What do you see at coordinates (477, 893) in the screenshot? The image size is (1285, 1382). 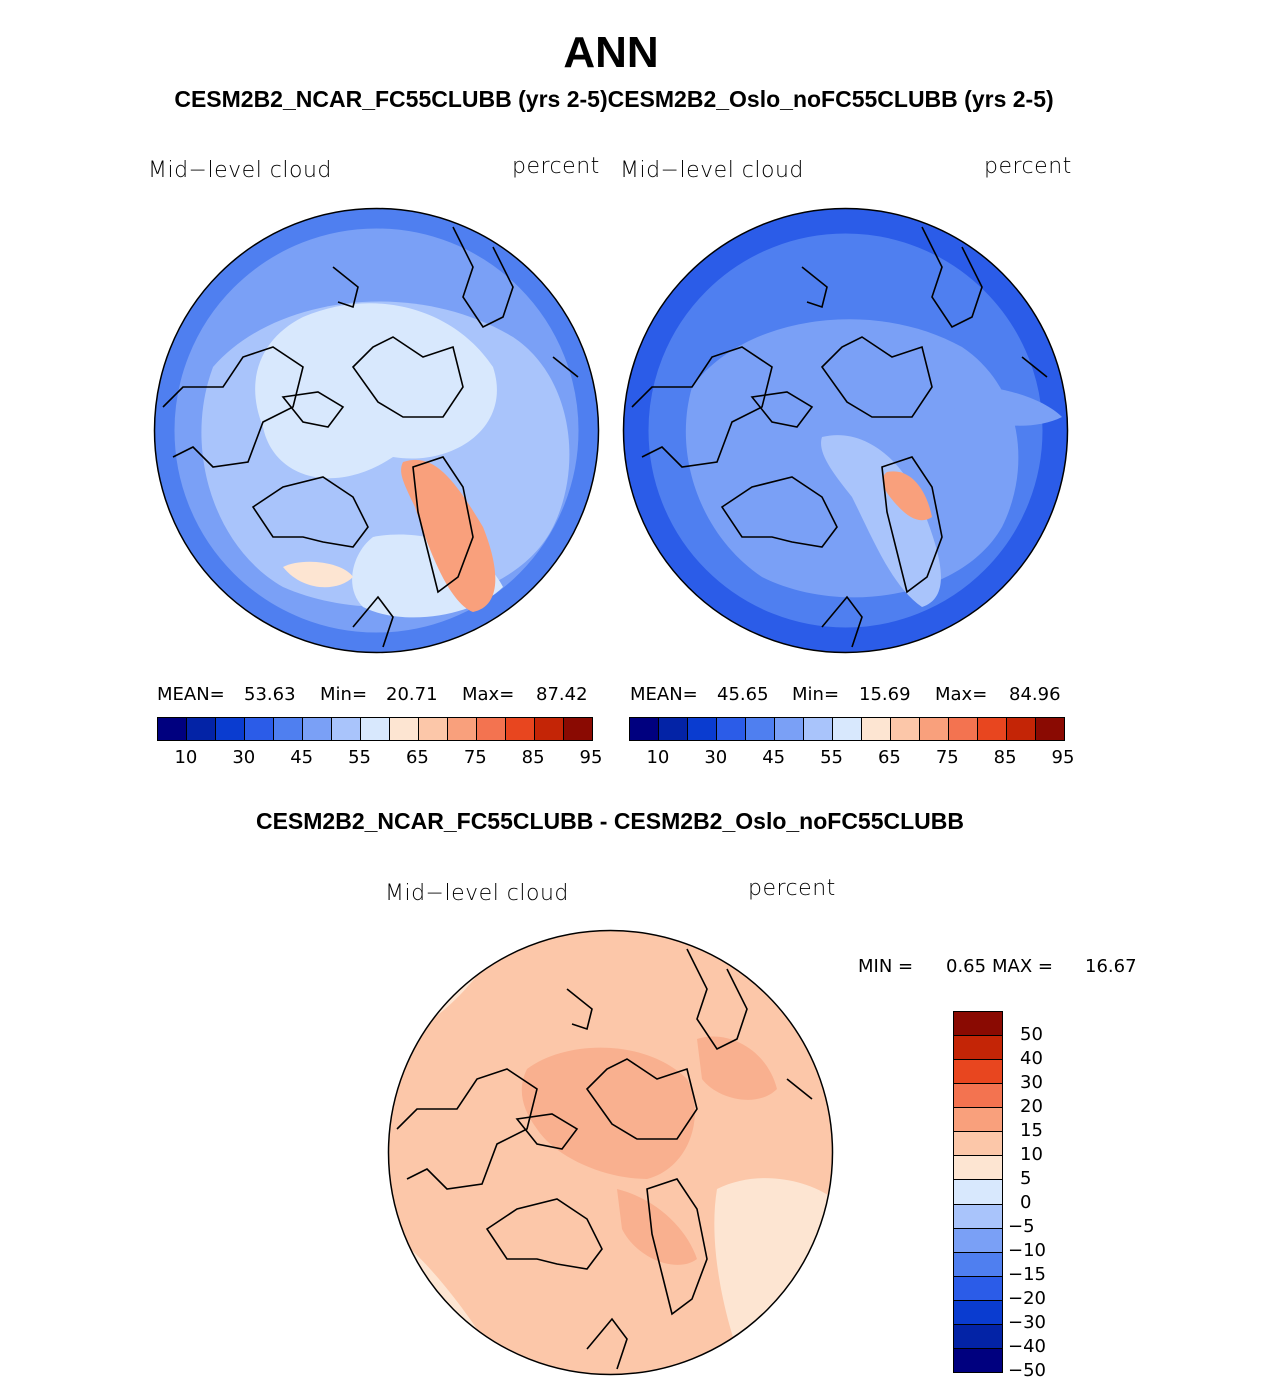 I see `diff-variable-label: Mid−level cloud` at bounding box center [477, 893].